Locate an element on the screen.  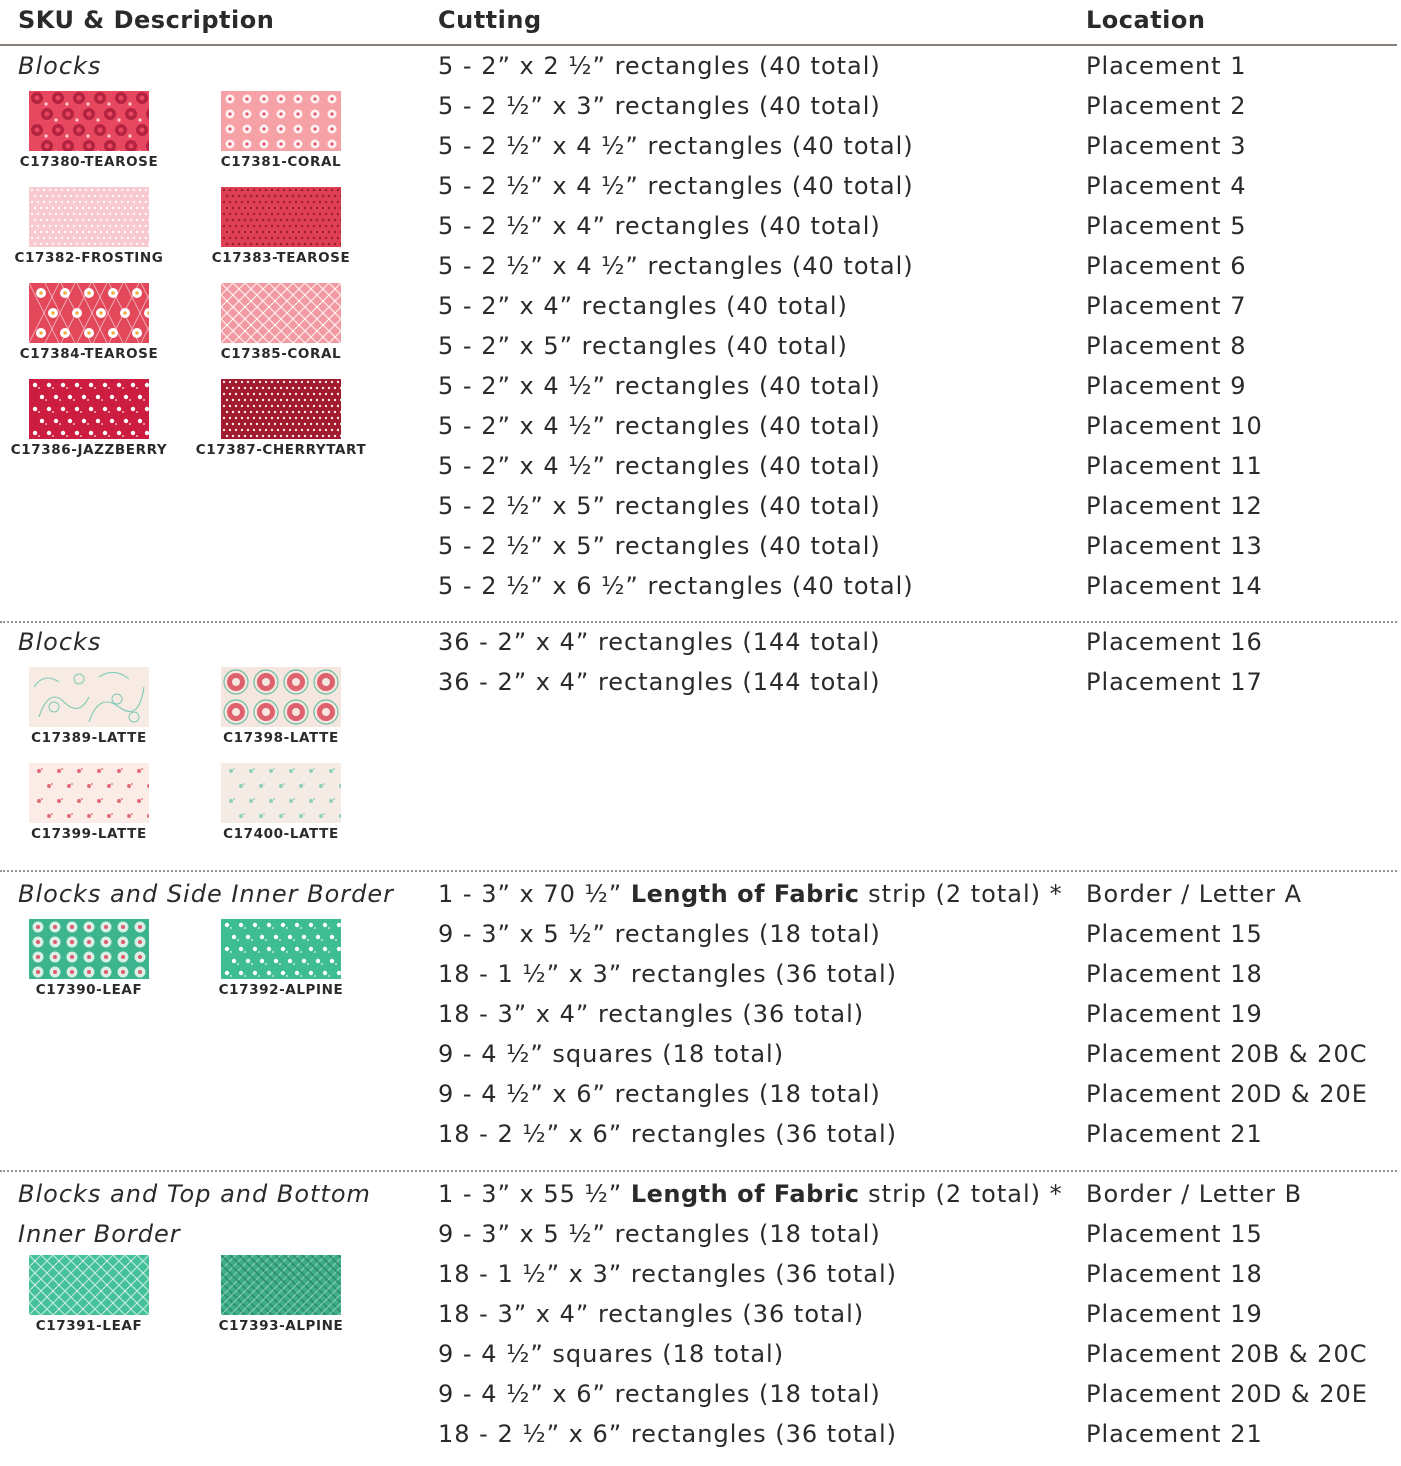
cutting-instruction: 18 - 3” x 4” rectangles (36 total) is located at coordinates (651, 1014).